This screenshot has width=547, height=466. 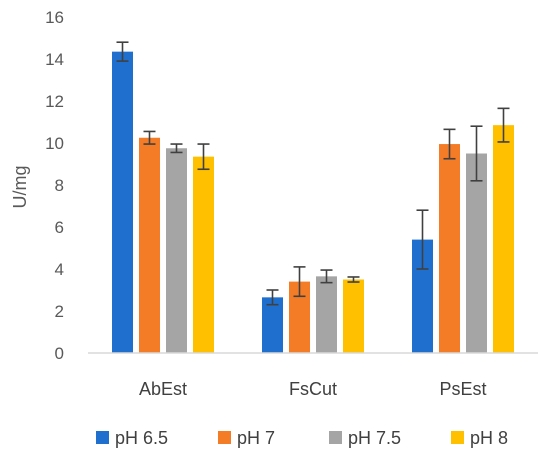 I want to click on y-tick-label: 6, so click(x=59, y=227).